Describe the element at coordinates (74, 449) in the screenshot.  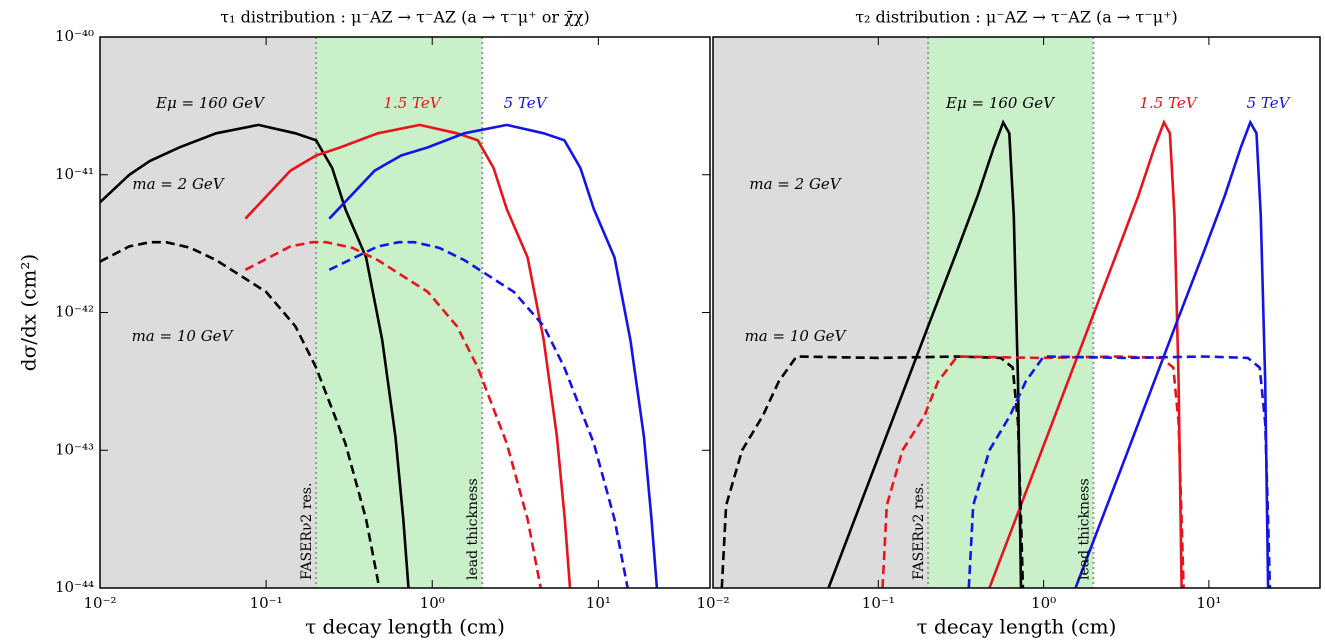
I see `y-tick-label: 10⁻⁴³` at that location.